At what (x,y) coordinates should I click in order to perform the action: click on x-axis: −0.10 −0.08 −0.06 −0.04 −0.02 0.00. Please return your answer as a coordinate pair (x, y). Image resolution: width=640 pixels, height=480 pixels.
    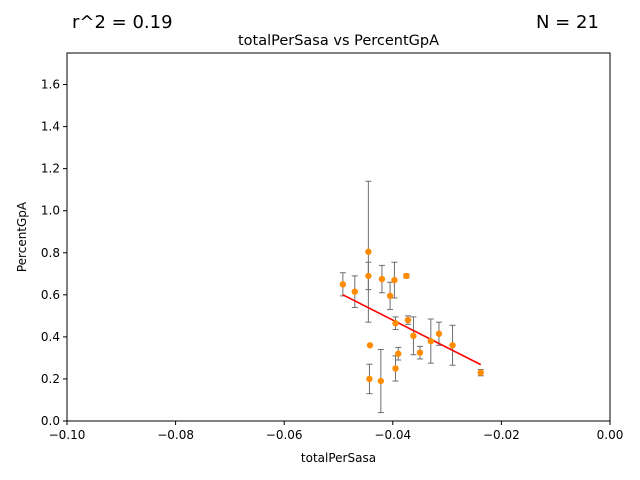
    Looking at the image, I should click on (336, 431).